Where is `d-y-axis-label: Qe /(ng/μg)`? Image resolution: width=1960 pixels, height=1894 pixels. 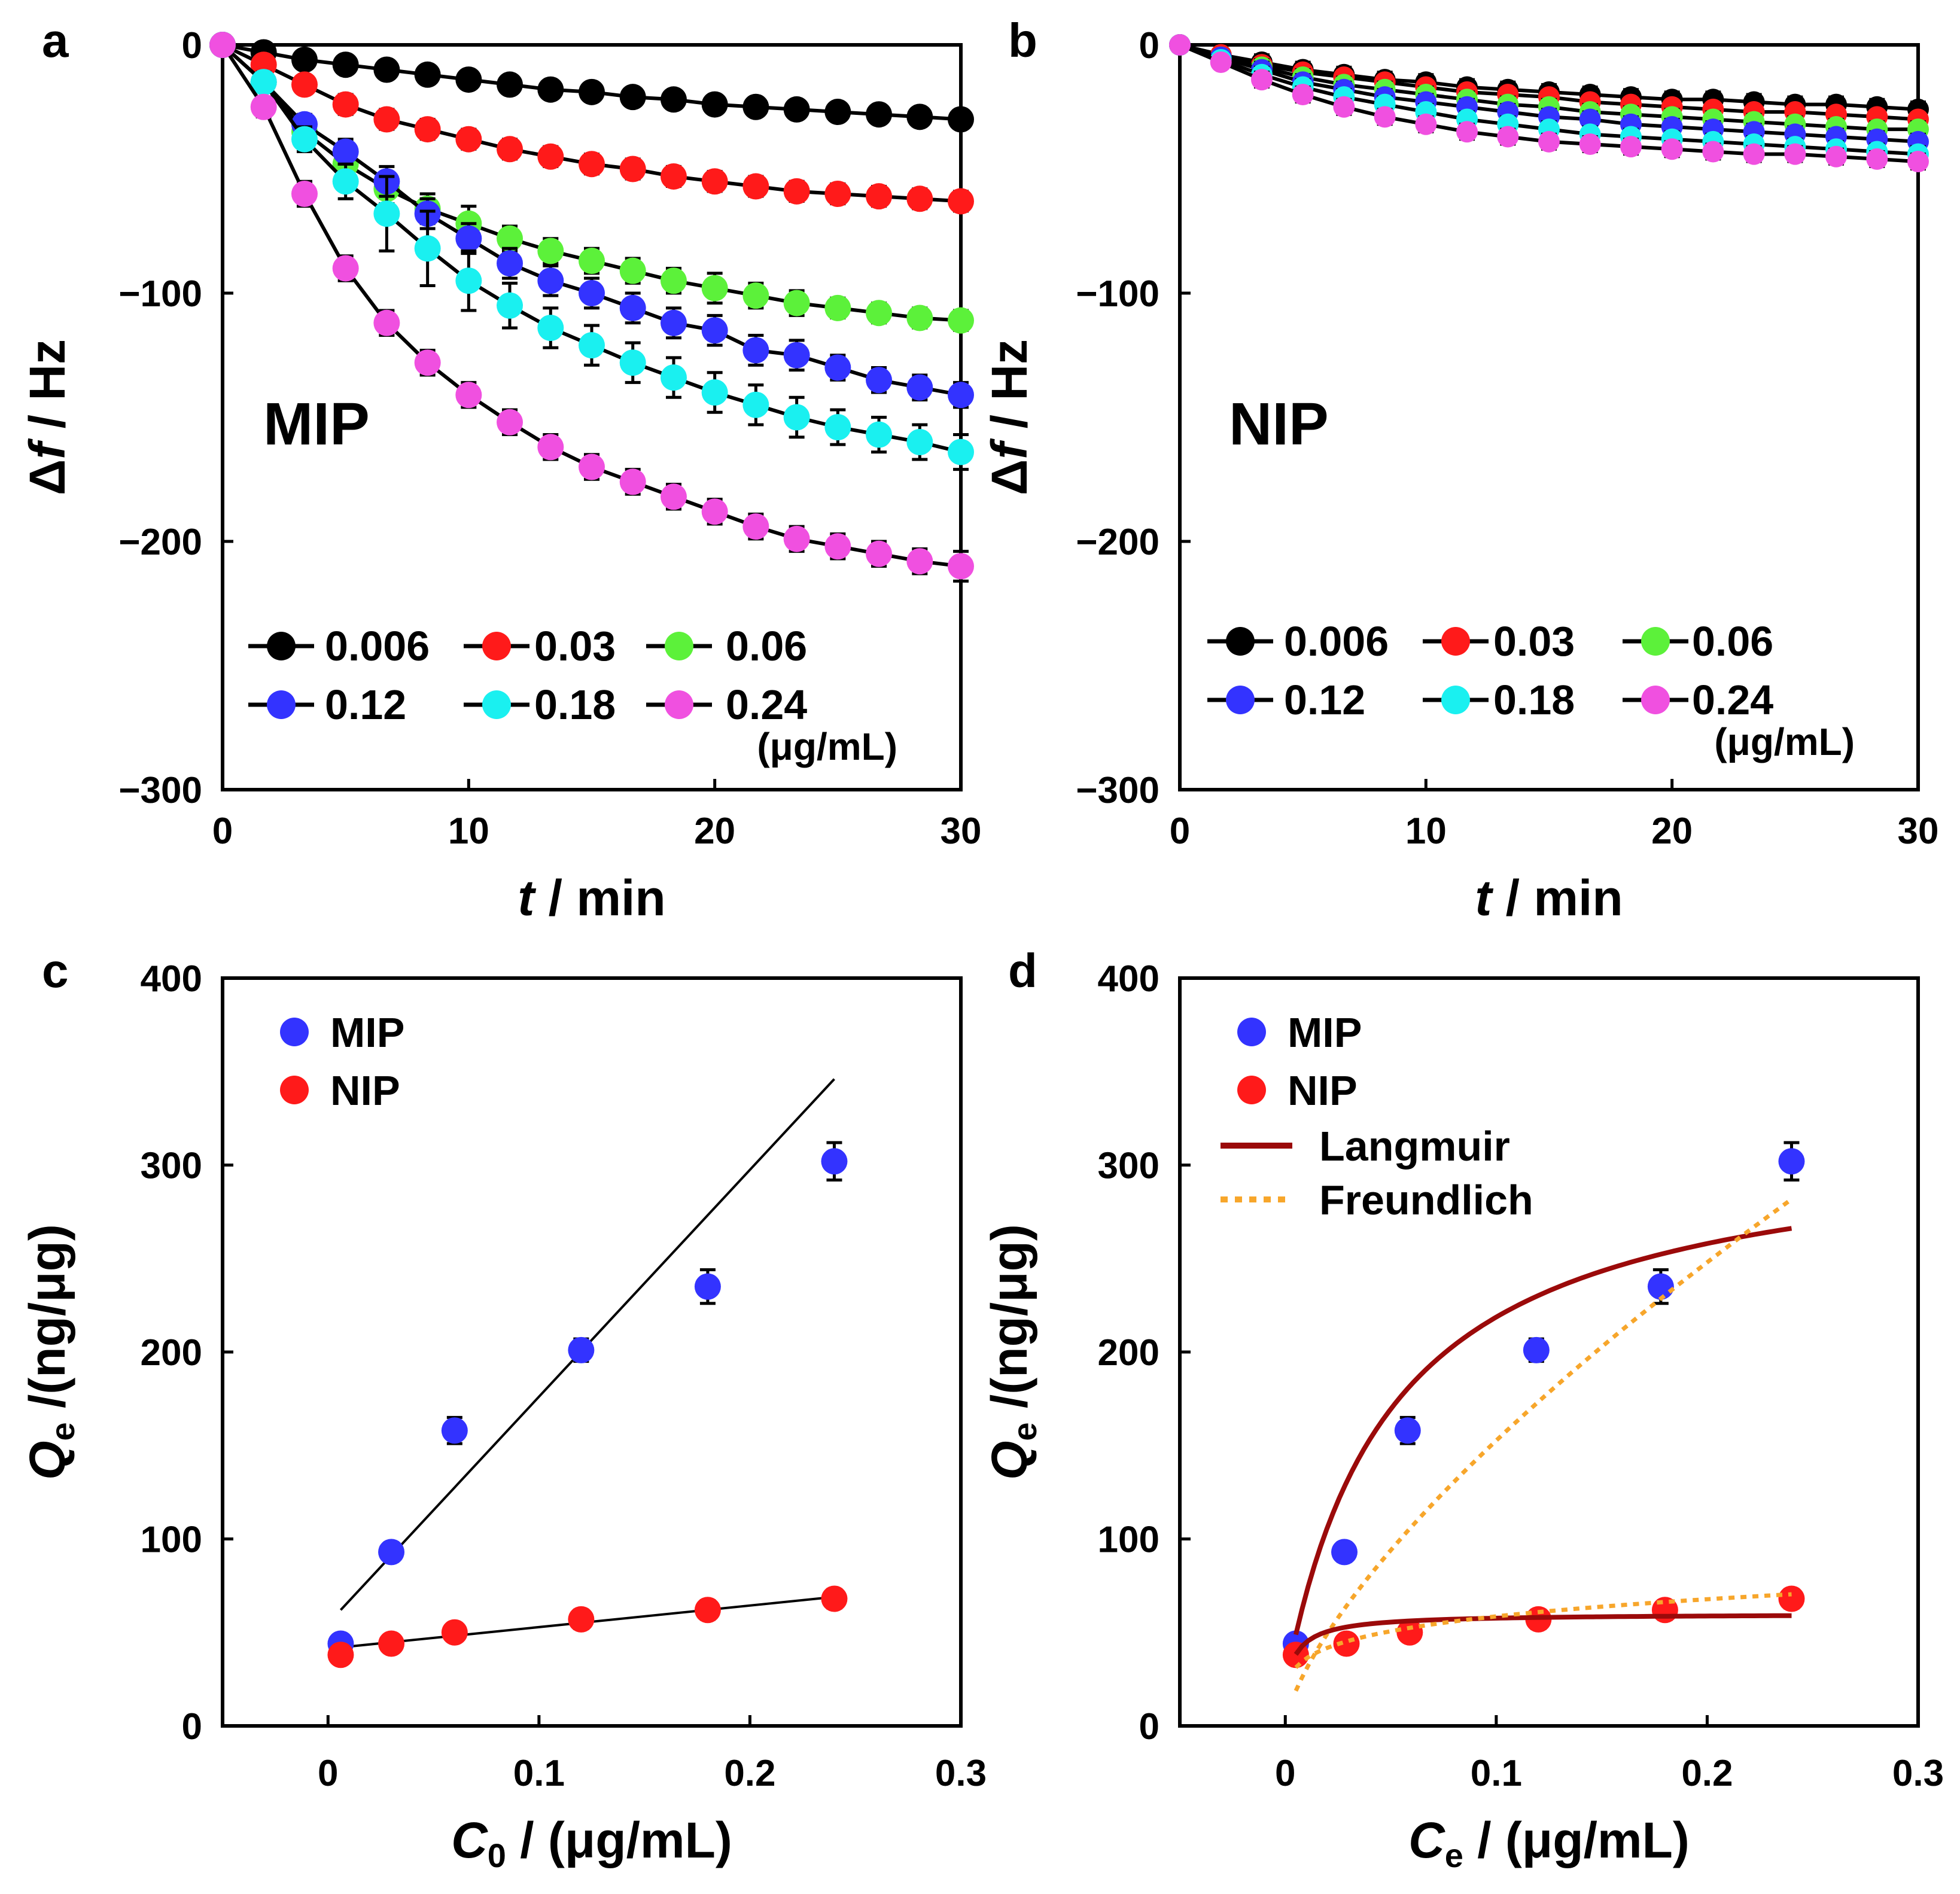
d-y-axis-label: Qe /(ng/μg) is located at coordinates (1012, 1352).